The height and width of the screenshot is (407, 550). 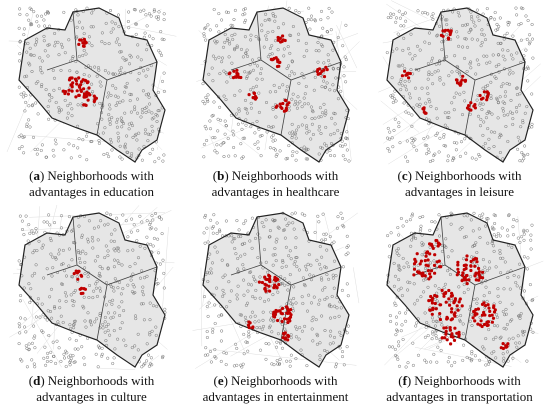 I want to click on caption-text: Neighborhoods with, so click(x=468, y=175).